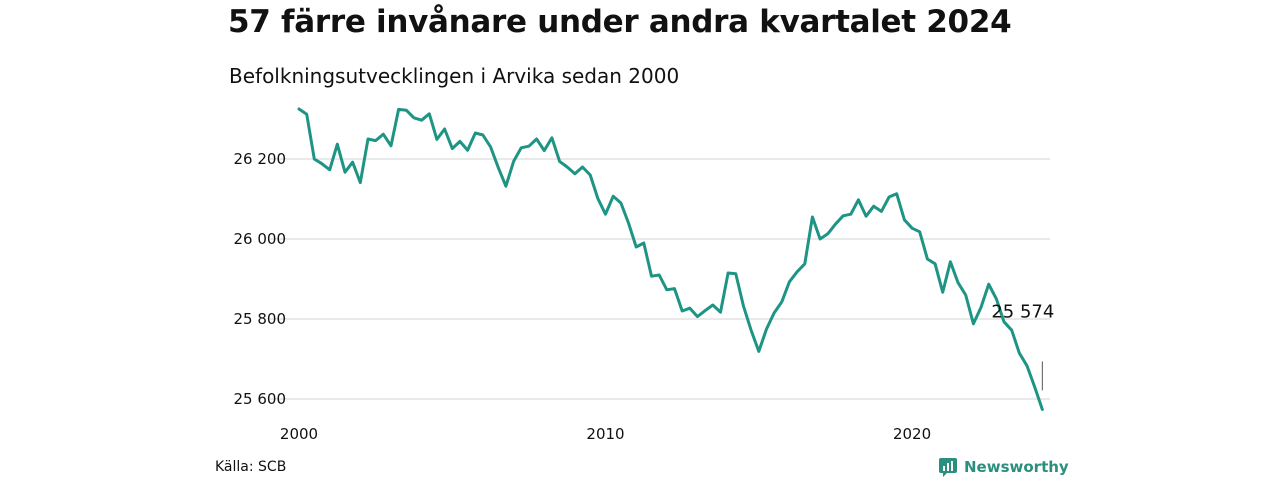 The width and height of the screenshot is (1280, 480). I want to click on brand-logo: Newsworthy, so click(1003, 467).